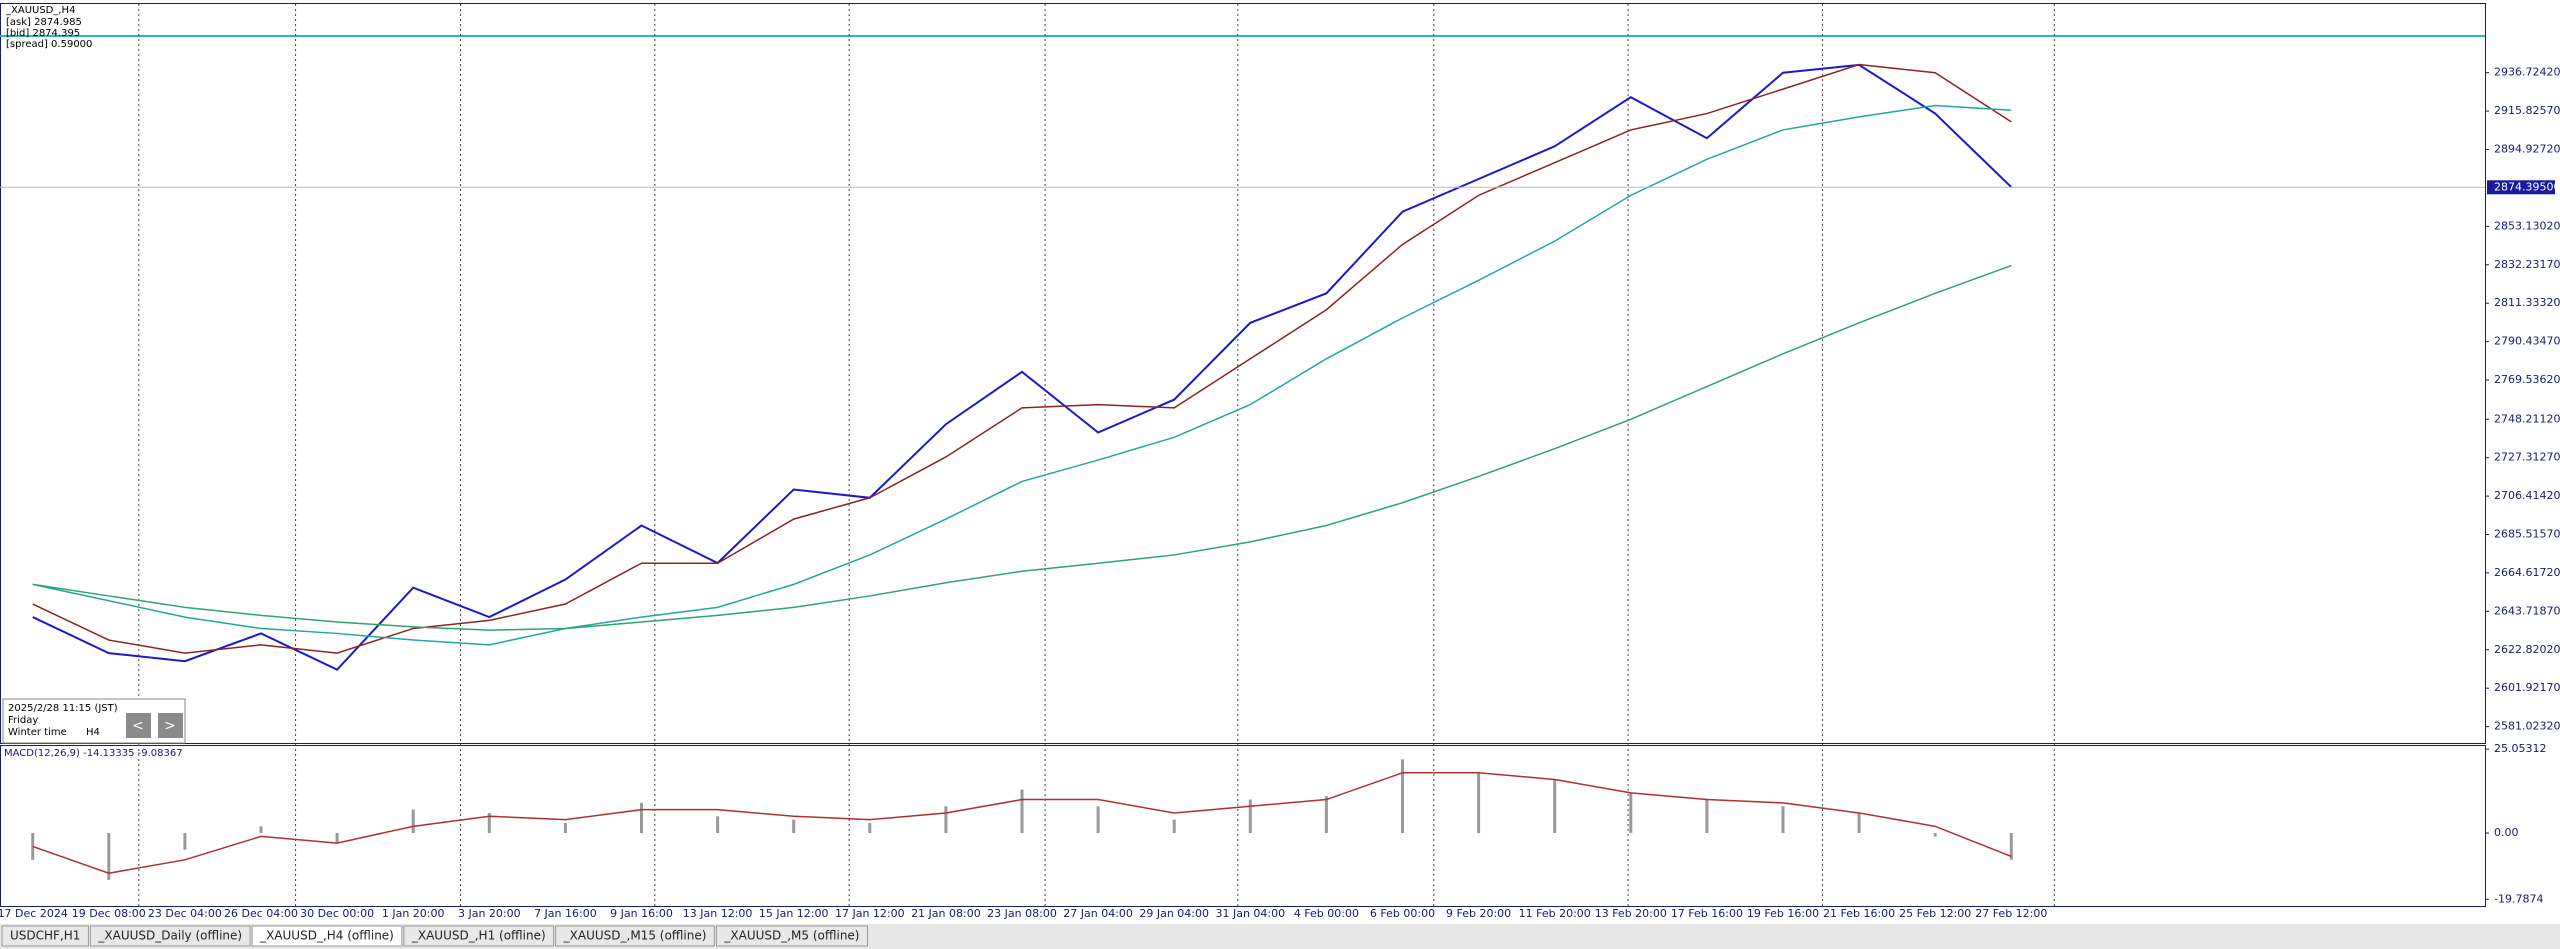 This screenshot has height=949, width=2560. What do you see at coordinates (1250, 913) in the screenshot?
I see `x-tick-label: 31 Jan 04:00` at bounding box center [1250, 913].